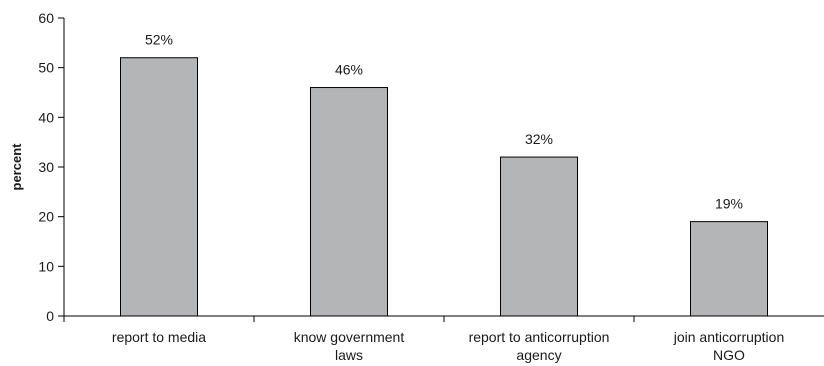  What do you see at coordinates (539, 346) in the screenshot?
I see `x-tick-label: report to anticorruption agency` at bounding box center [539, 346].